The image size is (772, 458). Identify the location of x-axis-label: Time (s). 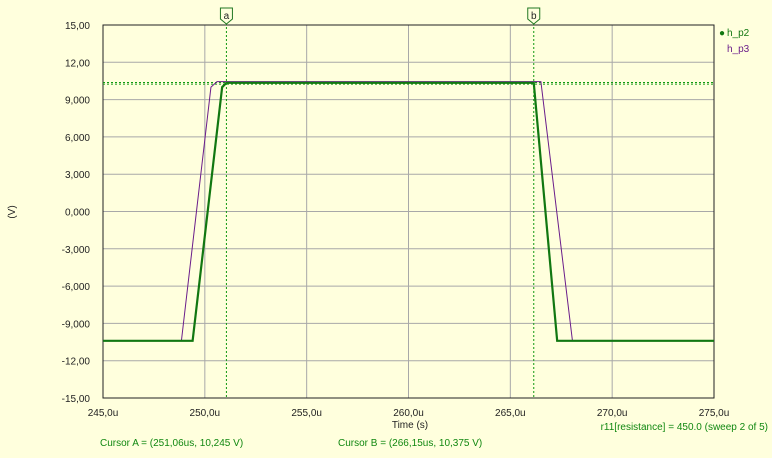
(410, 425).